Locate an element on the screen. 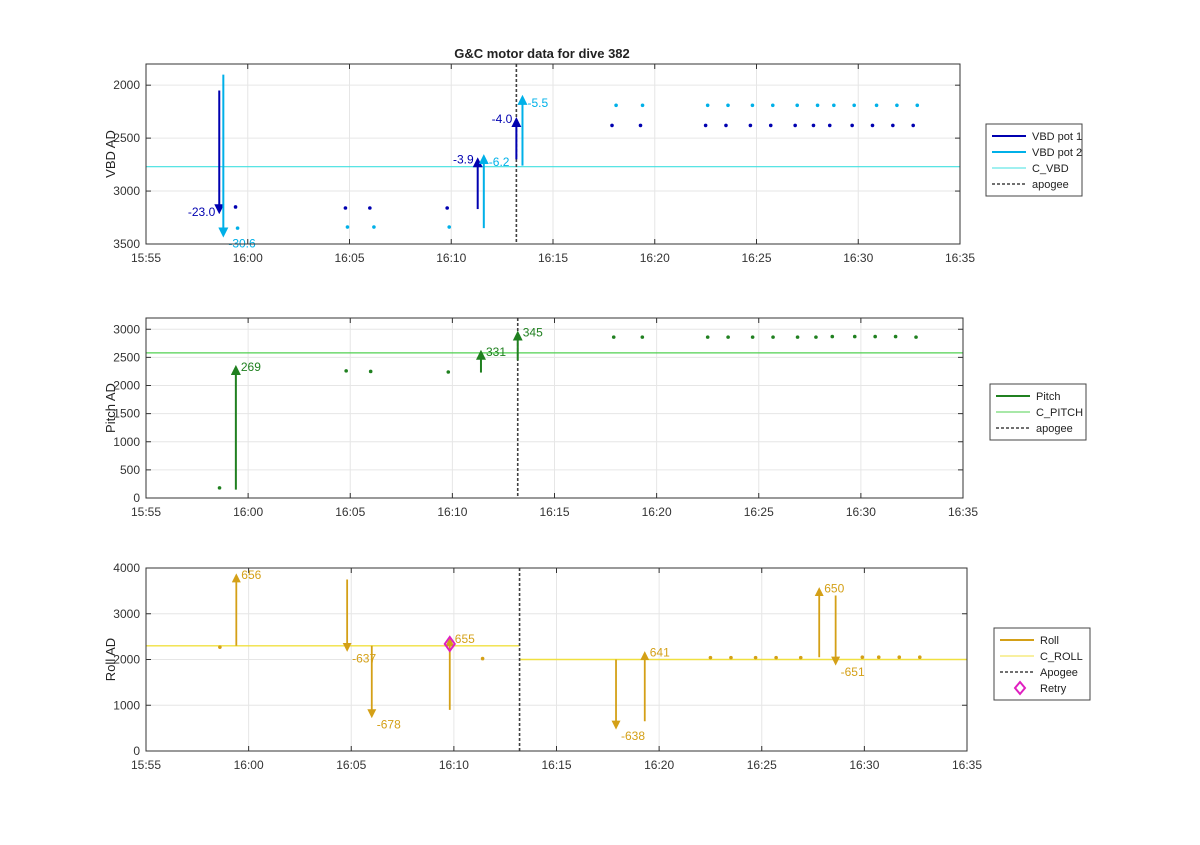  move-label: 655 is located at coordinates (465, 639).